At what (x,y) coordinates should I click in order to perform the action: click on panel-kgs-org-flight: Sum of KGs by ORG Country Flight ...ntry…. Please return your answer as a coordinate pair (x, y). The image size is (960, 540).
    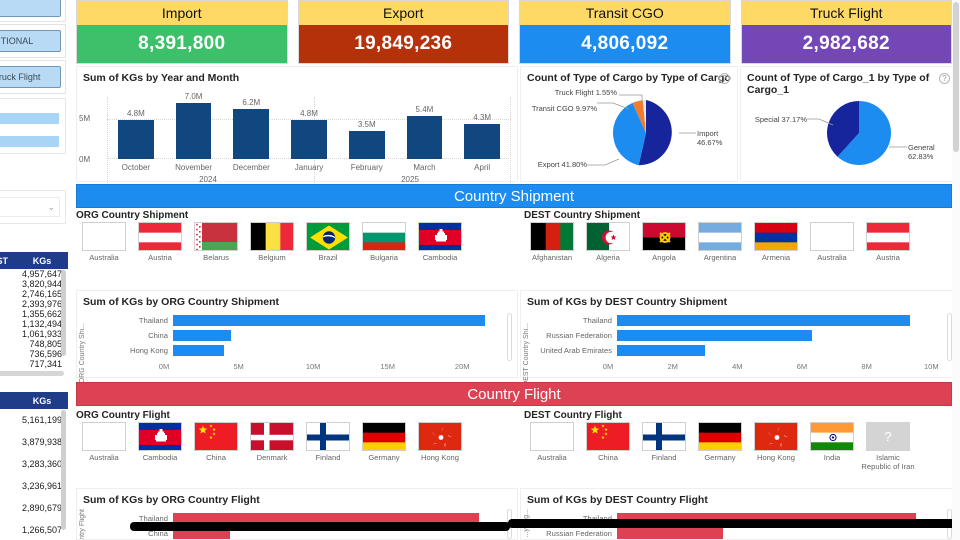
    Looking at the image, I should click on (297, 514).